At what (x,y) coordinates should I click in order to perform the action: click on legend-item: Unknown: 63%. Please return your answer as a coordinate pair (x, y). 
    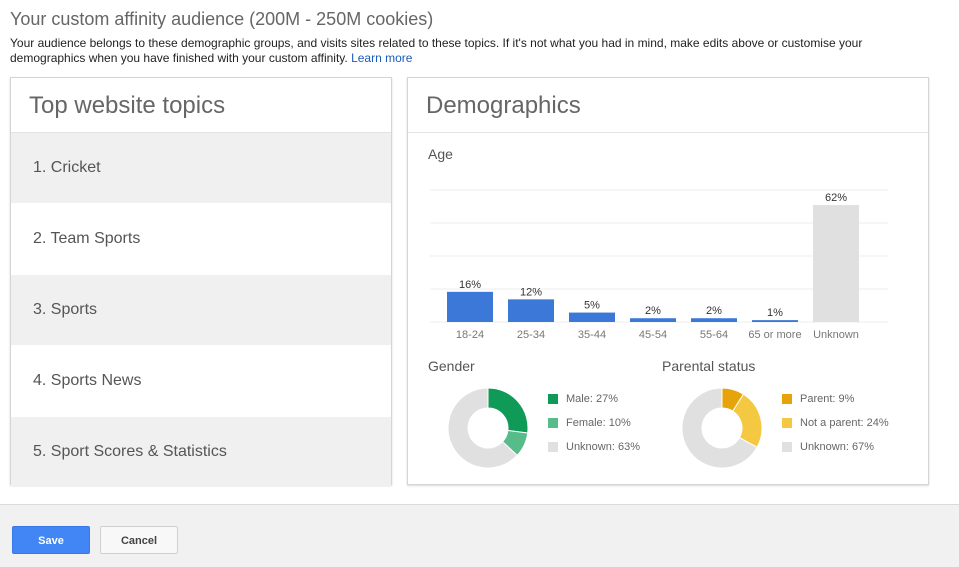
    Looking at the image, I should click on (594, 447).